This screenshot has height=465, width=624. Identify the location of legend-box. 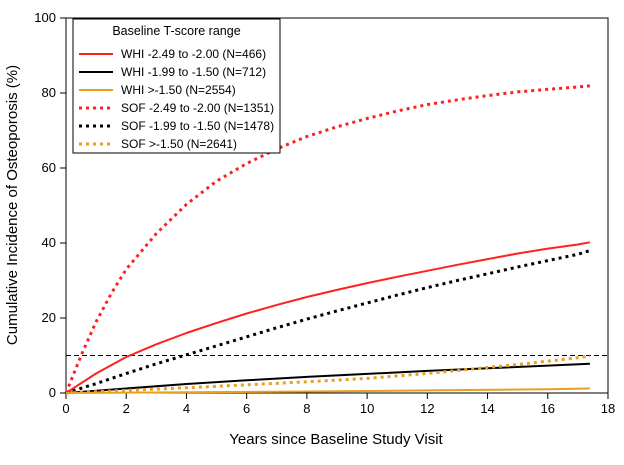
(176, 86).